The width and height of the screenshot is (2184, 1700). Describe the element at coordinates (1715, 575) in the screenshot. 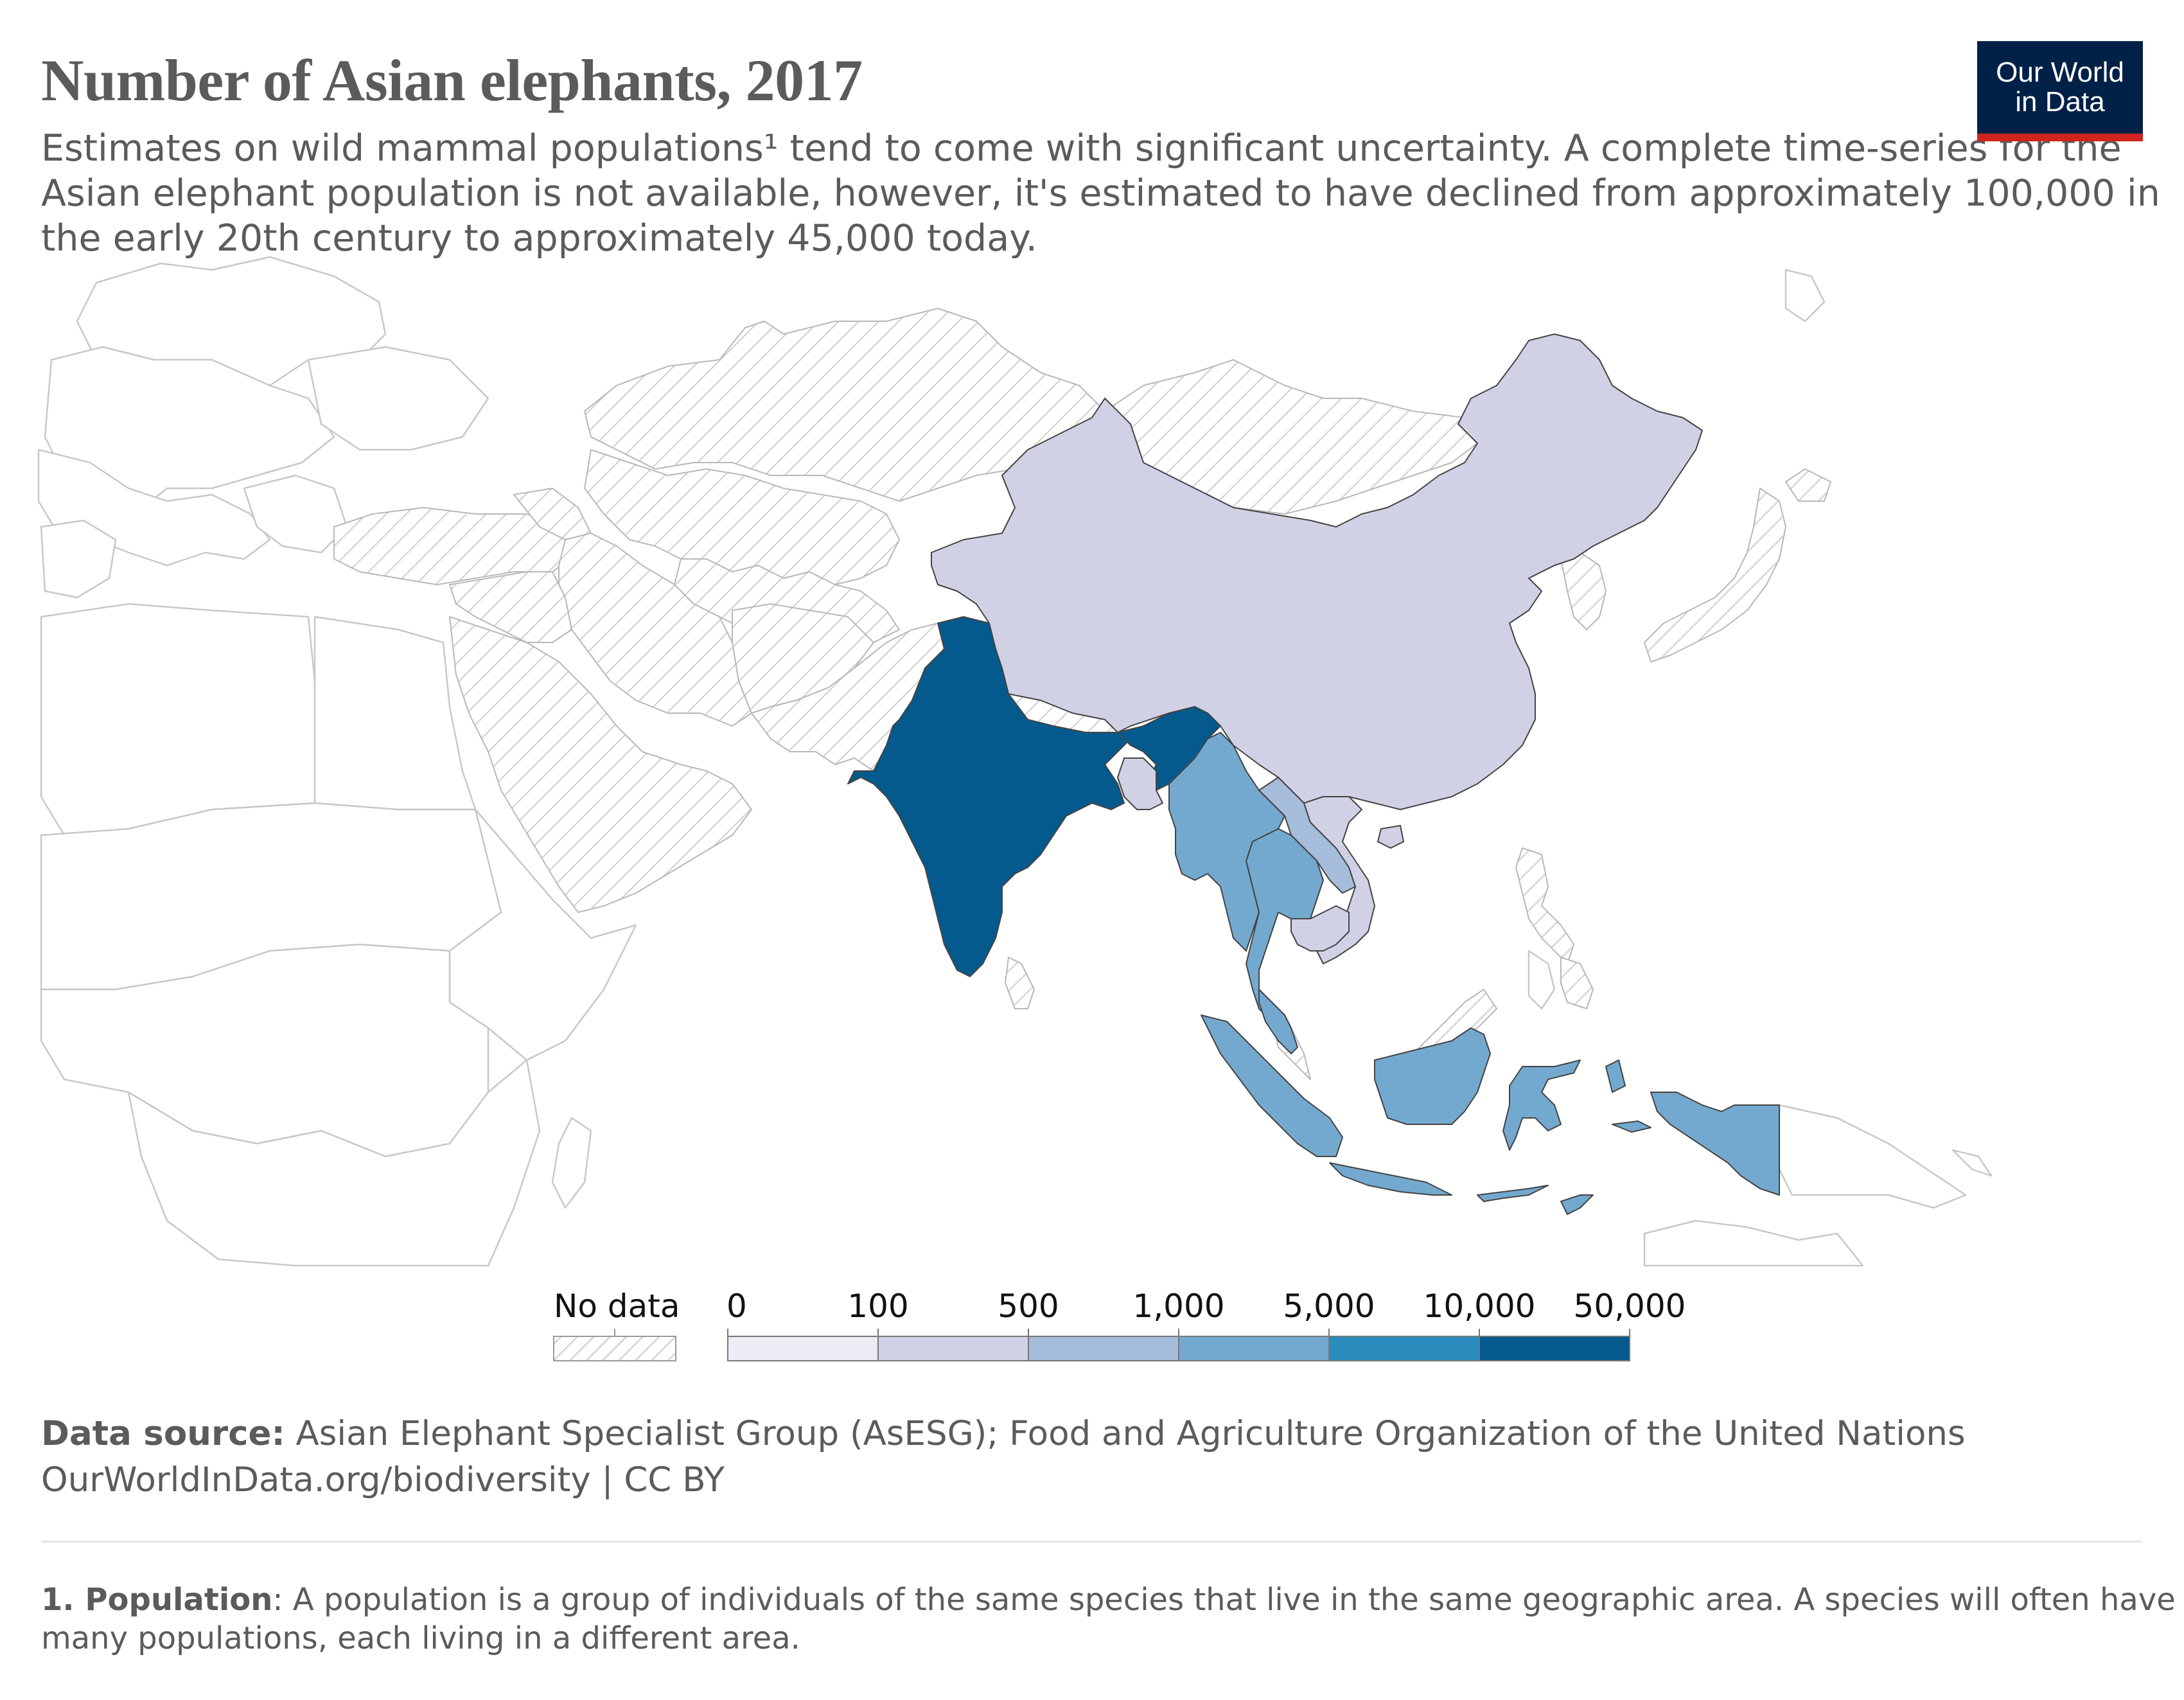

I see `country-japan` at that location.